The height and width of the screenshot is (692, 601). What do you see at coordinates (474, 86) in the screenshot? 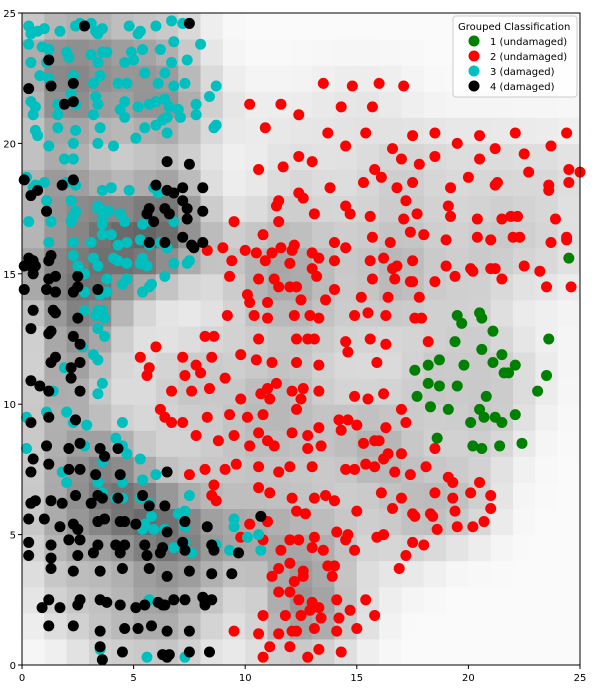
I see `legend-marker` at bounding box center [474, 86].